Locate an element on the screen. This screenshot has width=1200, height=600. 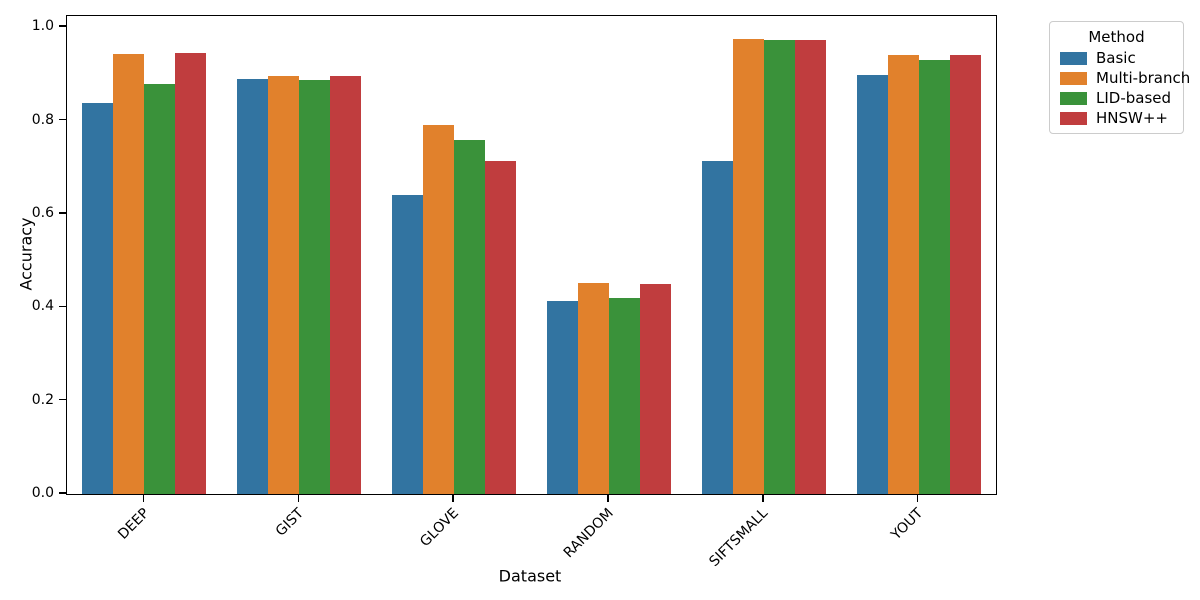
bar-multi-branch-glove is located at coordinates (439, 309).